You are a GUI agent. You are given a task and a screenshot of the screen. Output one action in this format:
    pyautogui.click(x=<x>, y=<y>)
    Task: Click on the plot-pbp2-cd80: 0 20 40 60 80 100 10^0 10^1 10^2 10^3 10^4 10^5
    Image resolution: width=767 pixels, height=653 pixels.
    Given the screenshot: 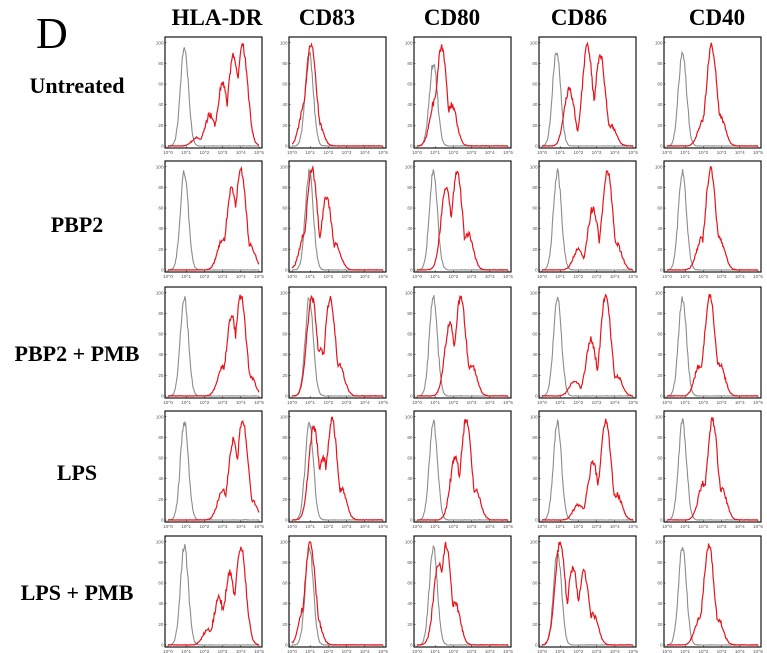 What is the action you would take?
    pyautogui.click(x=459, y=219)
    